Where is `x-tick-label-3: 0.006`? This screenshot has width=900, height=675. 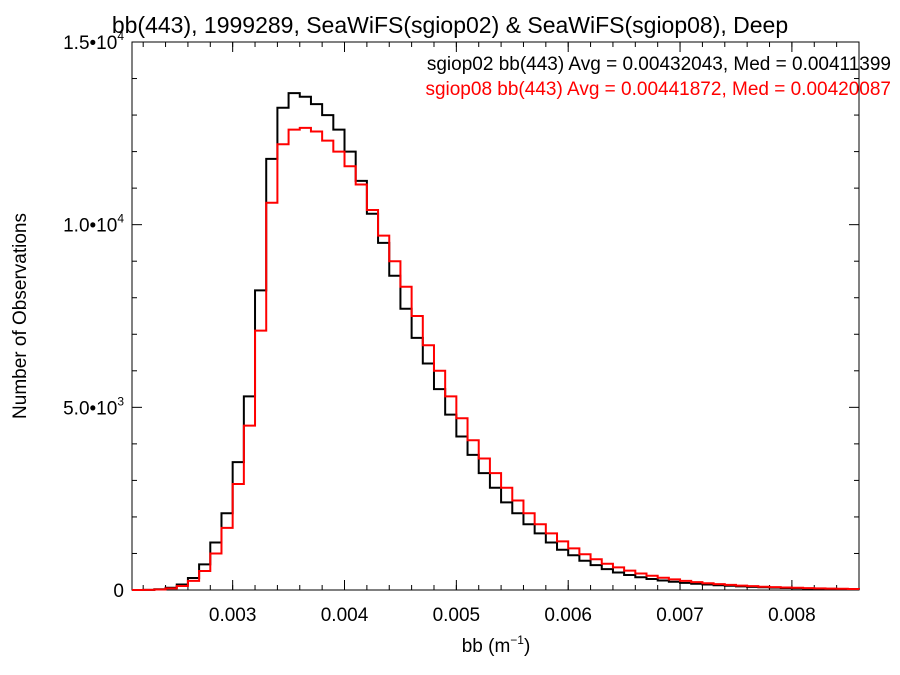 x-tick-label-3: 0.006 is located at coordinates (568, 615).